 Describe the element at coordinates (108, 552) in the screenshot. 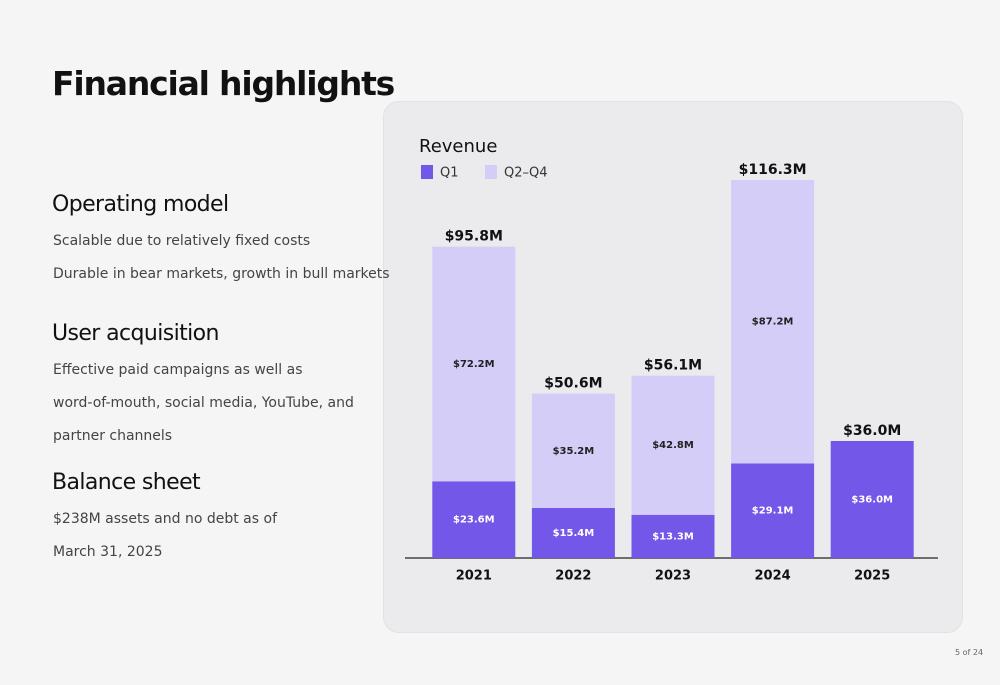

I see `section-text: March 31, 2025` at that location.